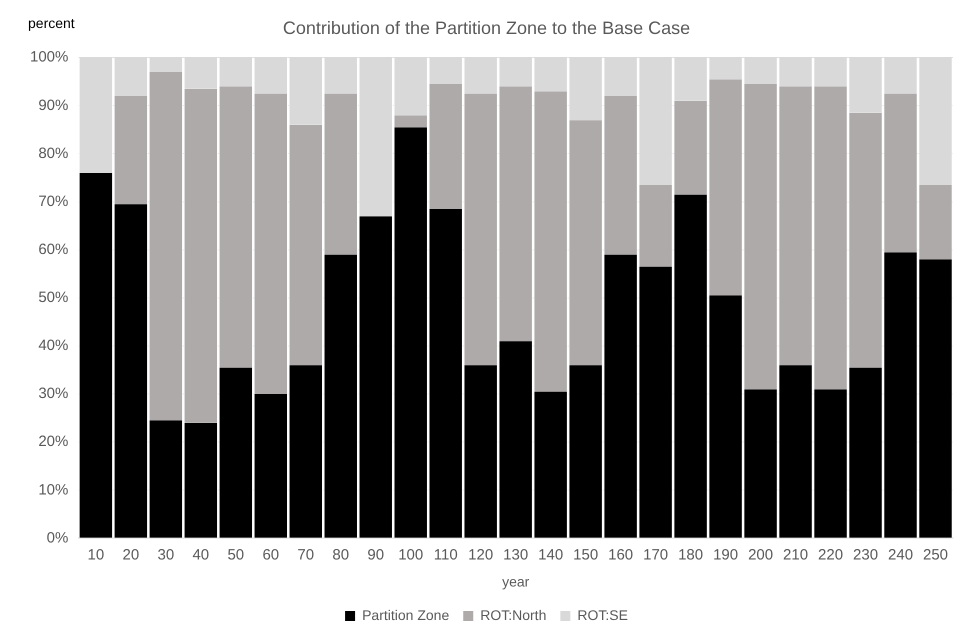 The width and height of the screenshot is (973, 643). I want to click on legend-label: Partition Zone, so click(406, 614).